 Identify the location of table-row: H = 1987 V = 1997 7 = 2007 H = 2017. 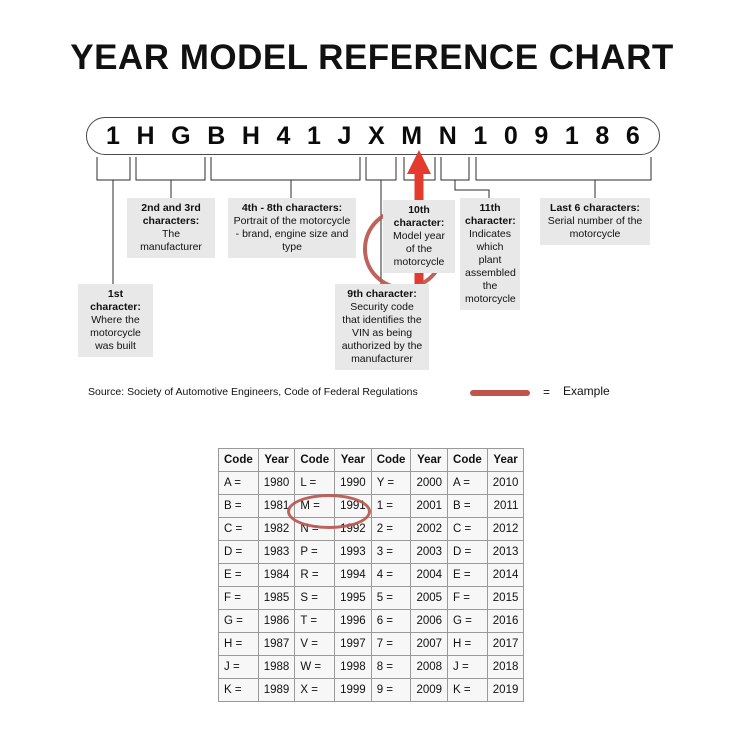
(371, 644).